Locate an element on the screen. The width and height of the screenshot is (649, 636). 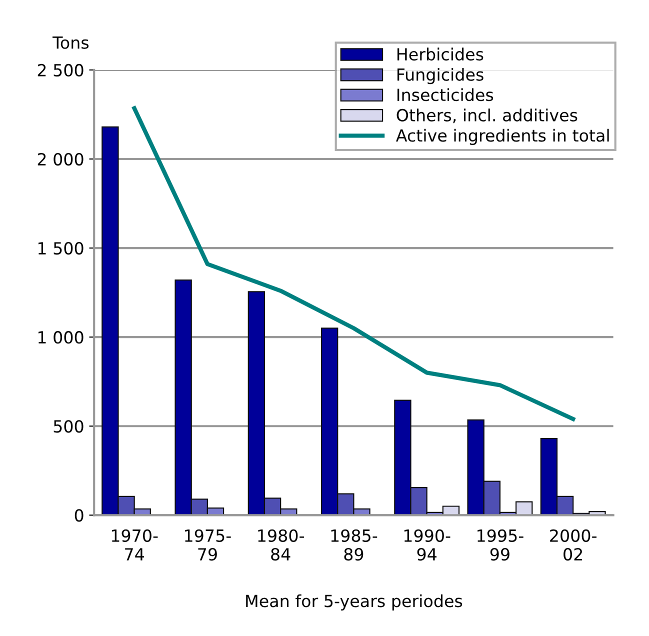
x-axis-title: Mean for 5-years periodes is located at coordinates (354, 602).